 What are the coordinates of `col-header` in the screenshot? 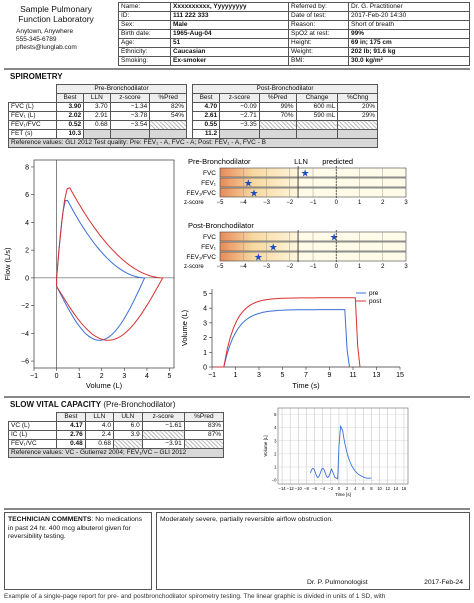 It's located at (33, 98).